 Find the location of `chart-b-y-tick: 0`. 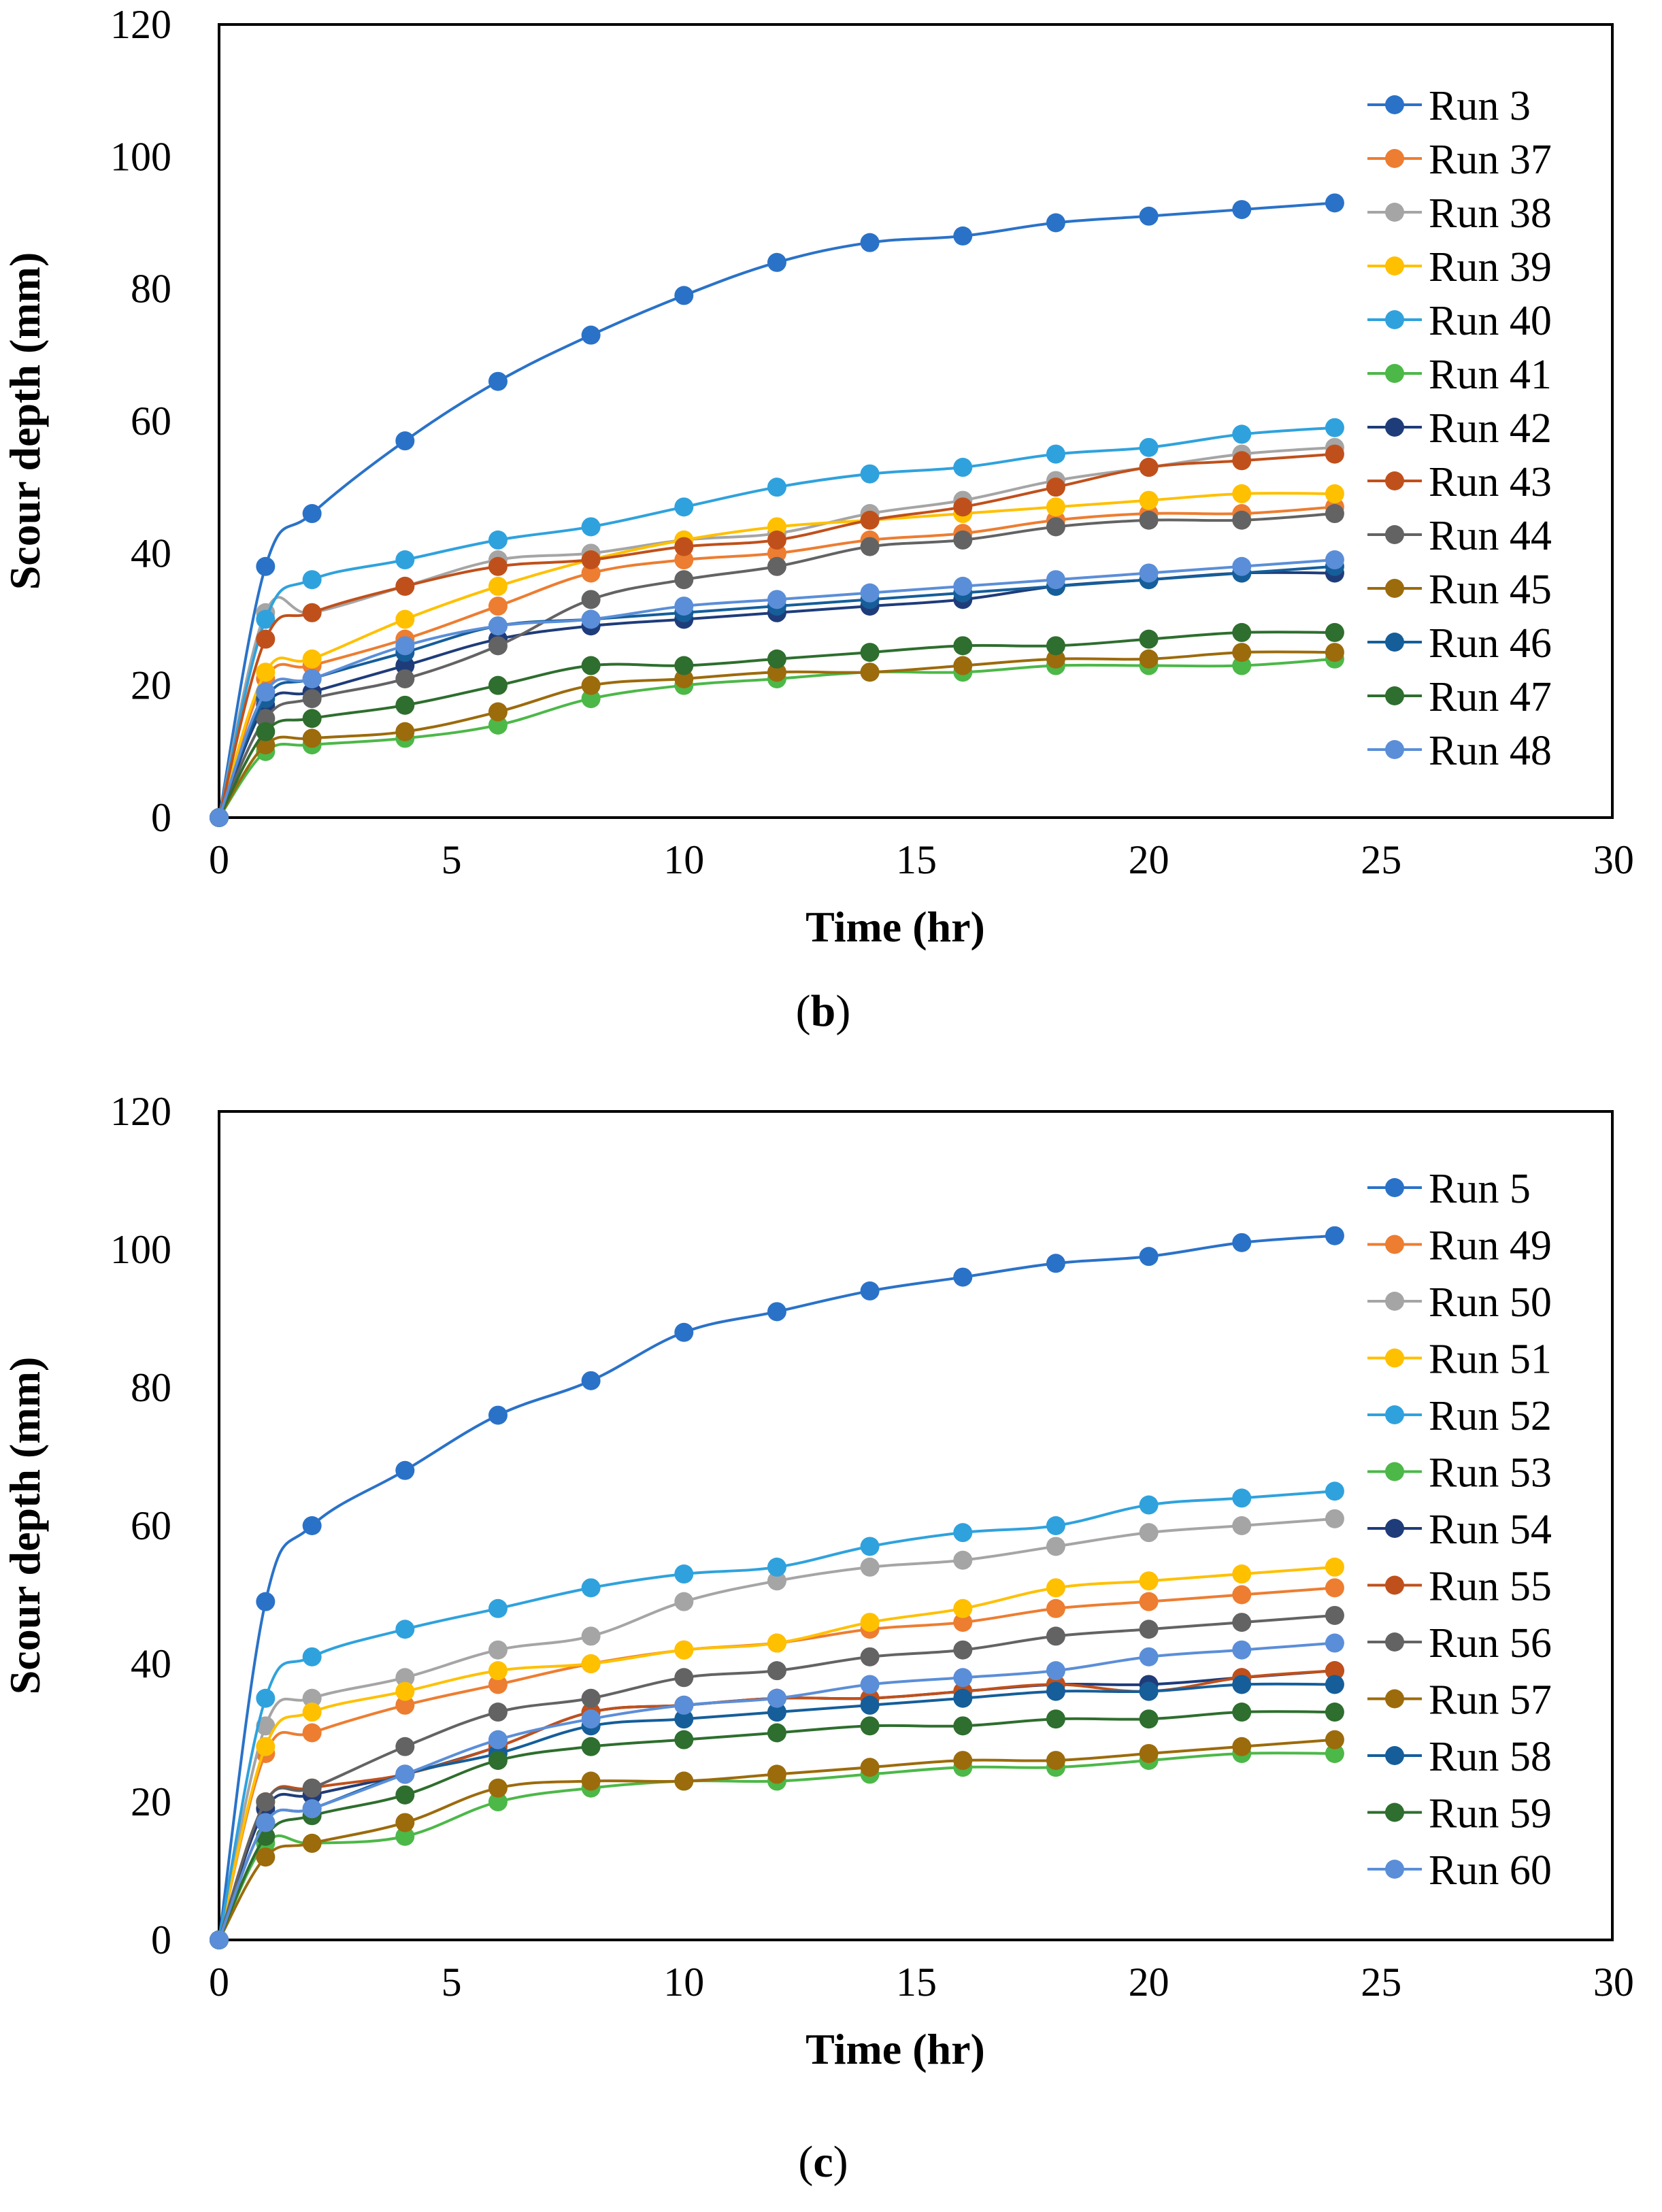

chart-b-y-tick: 0 is located at coordinates (161, 817).